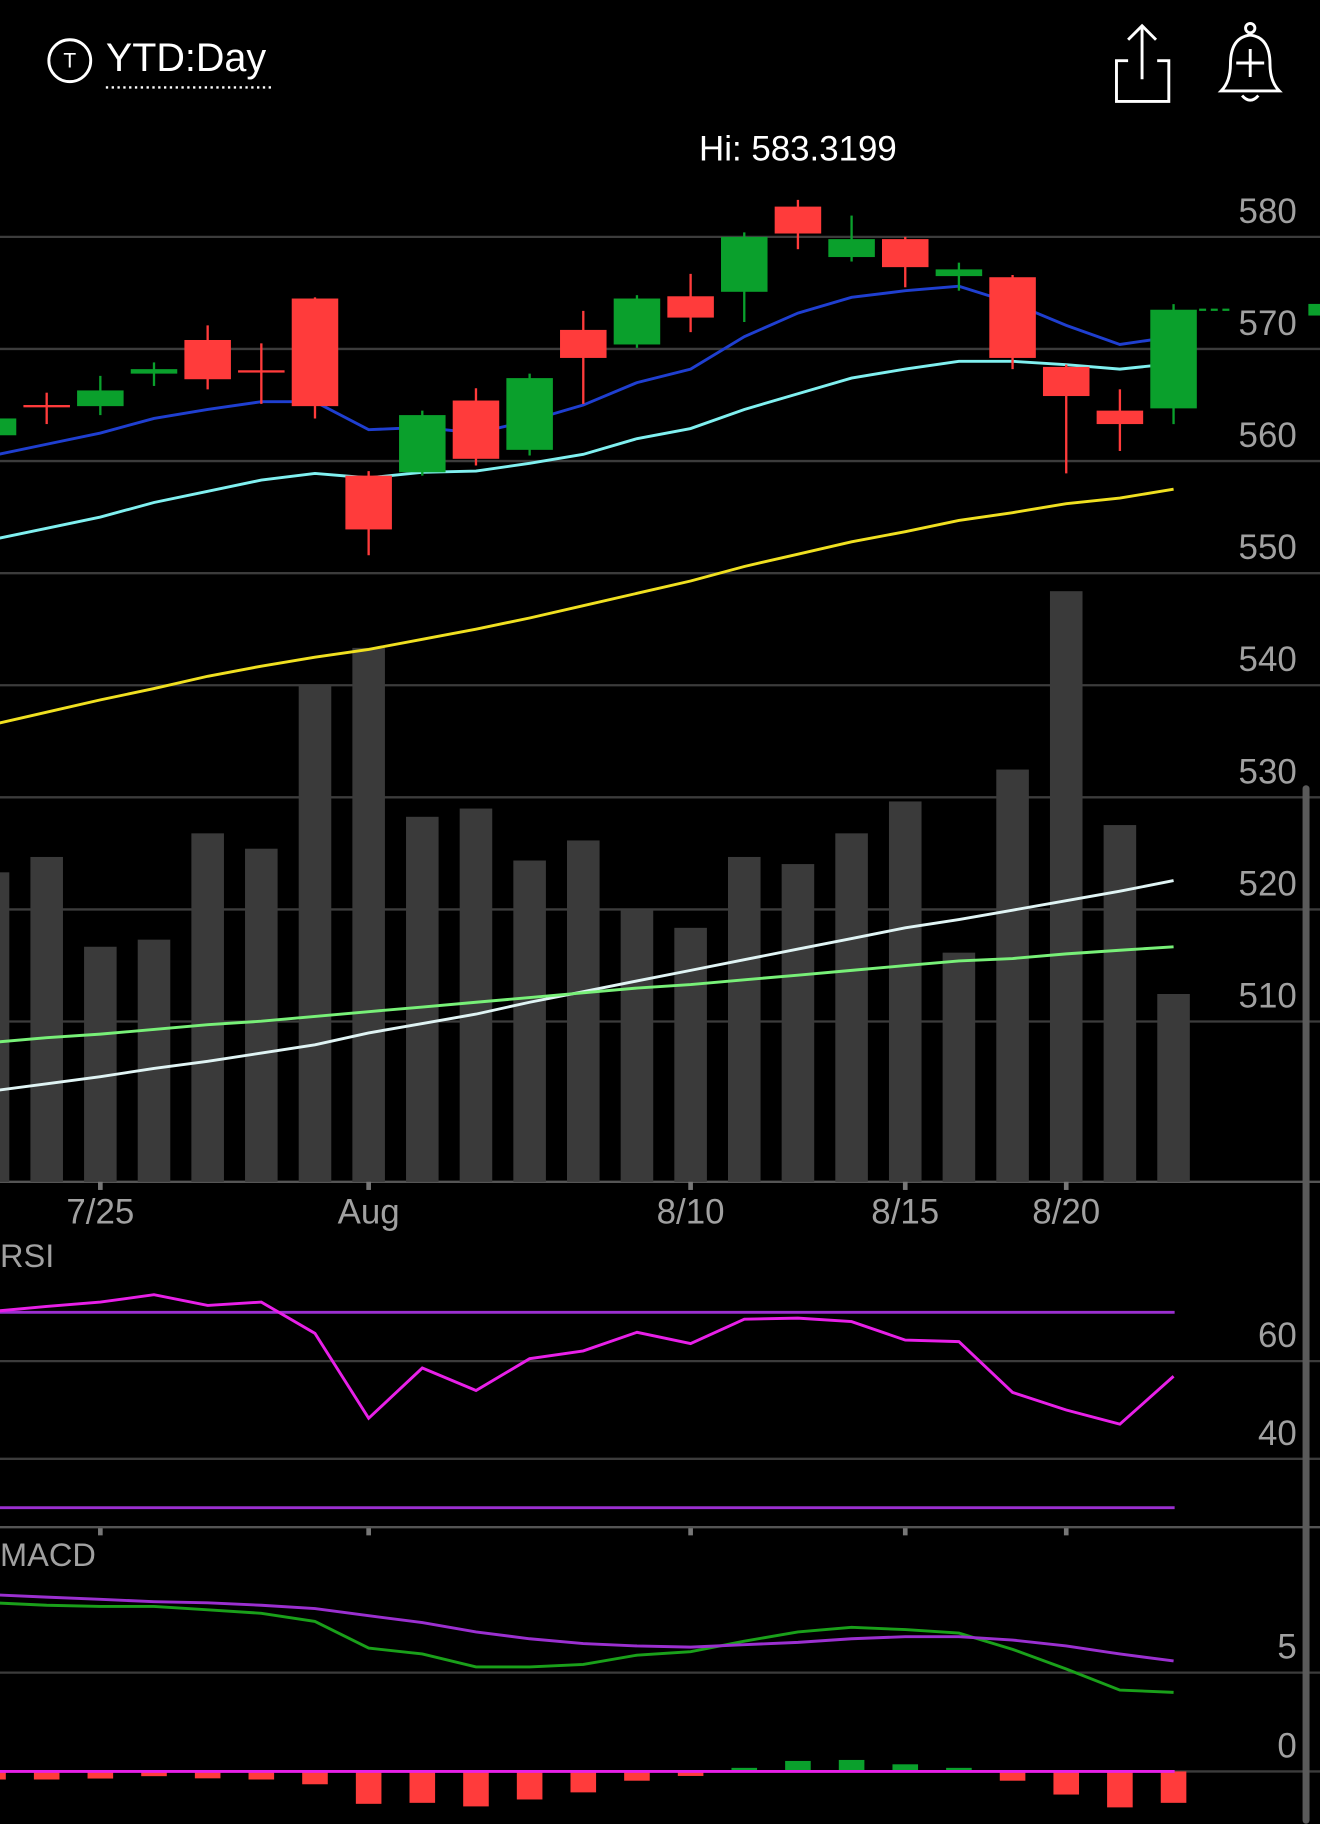  What do you see at coordinates (691, 1212) in the screenshot?
I see `x-tick-label: 8/10` at bounding box center [691, 1212].